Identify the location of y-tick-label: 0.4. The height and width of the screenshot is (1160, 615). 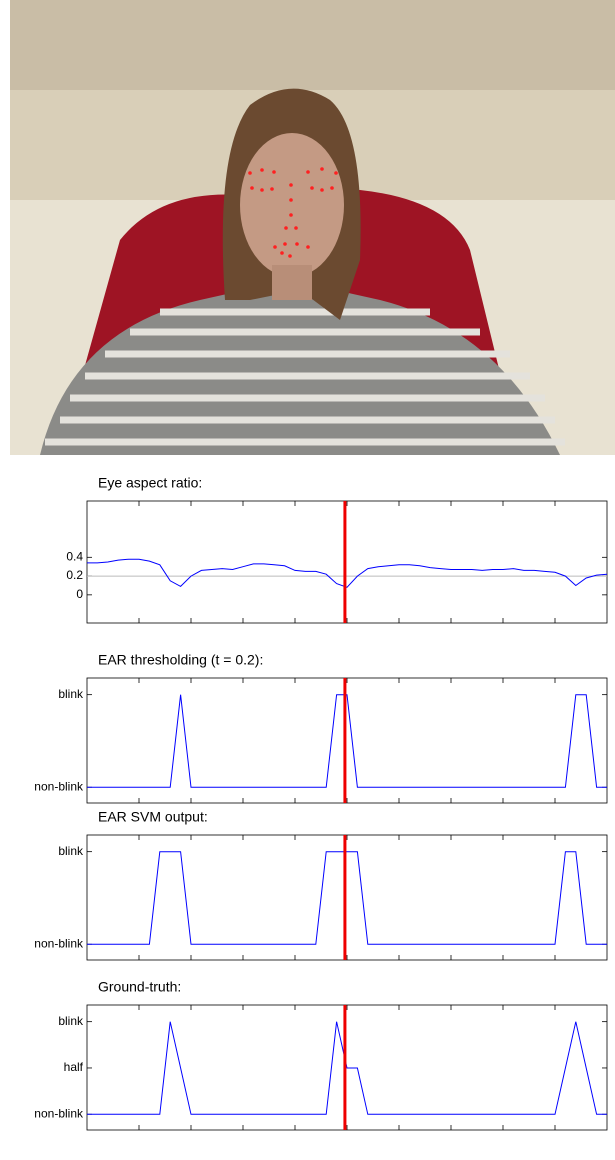
(74, 556).